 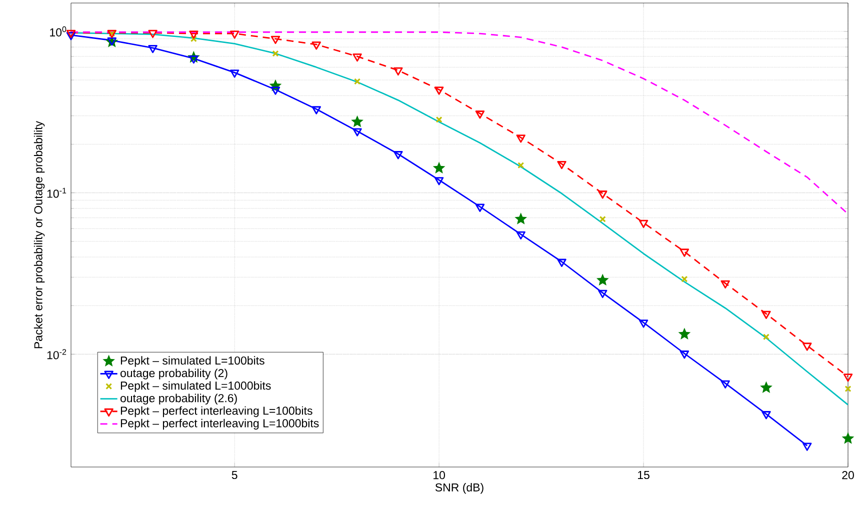 I want to click on x-tick-label: 20, so click(x=848, y=475).